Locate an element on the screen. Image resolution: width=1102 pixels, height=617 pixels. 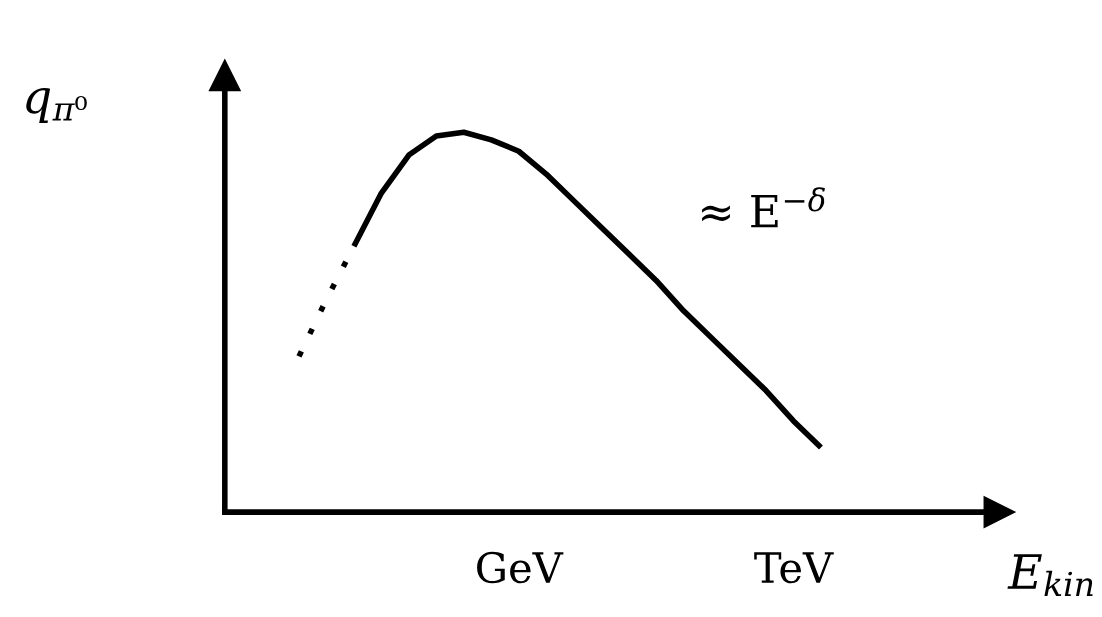
annotation: ≈ E$^{−δ}$ is located at coordinates (763, 207).